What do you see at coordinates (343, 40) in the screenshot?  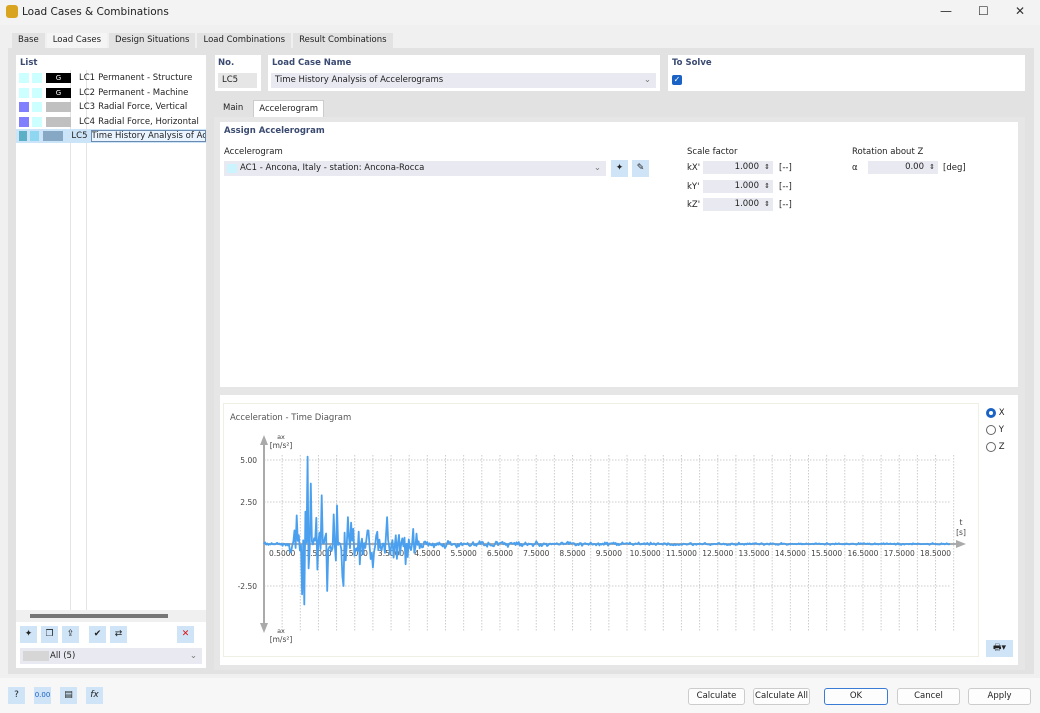 I see `tab-result-combinations: Result Combinations` at bounding box center [343, 40].